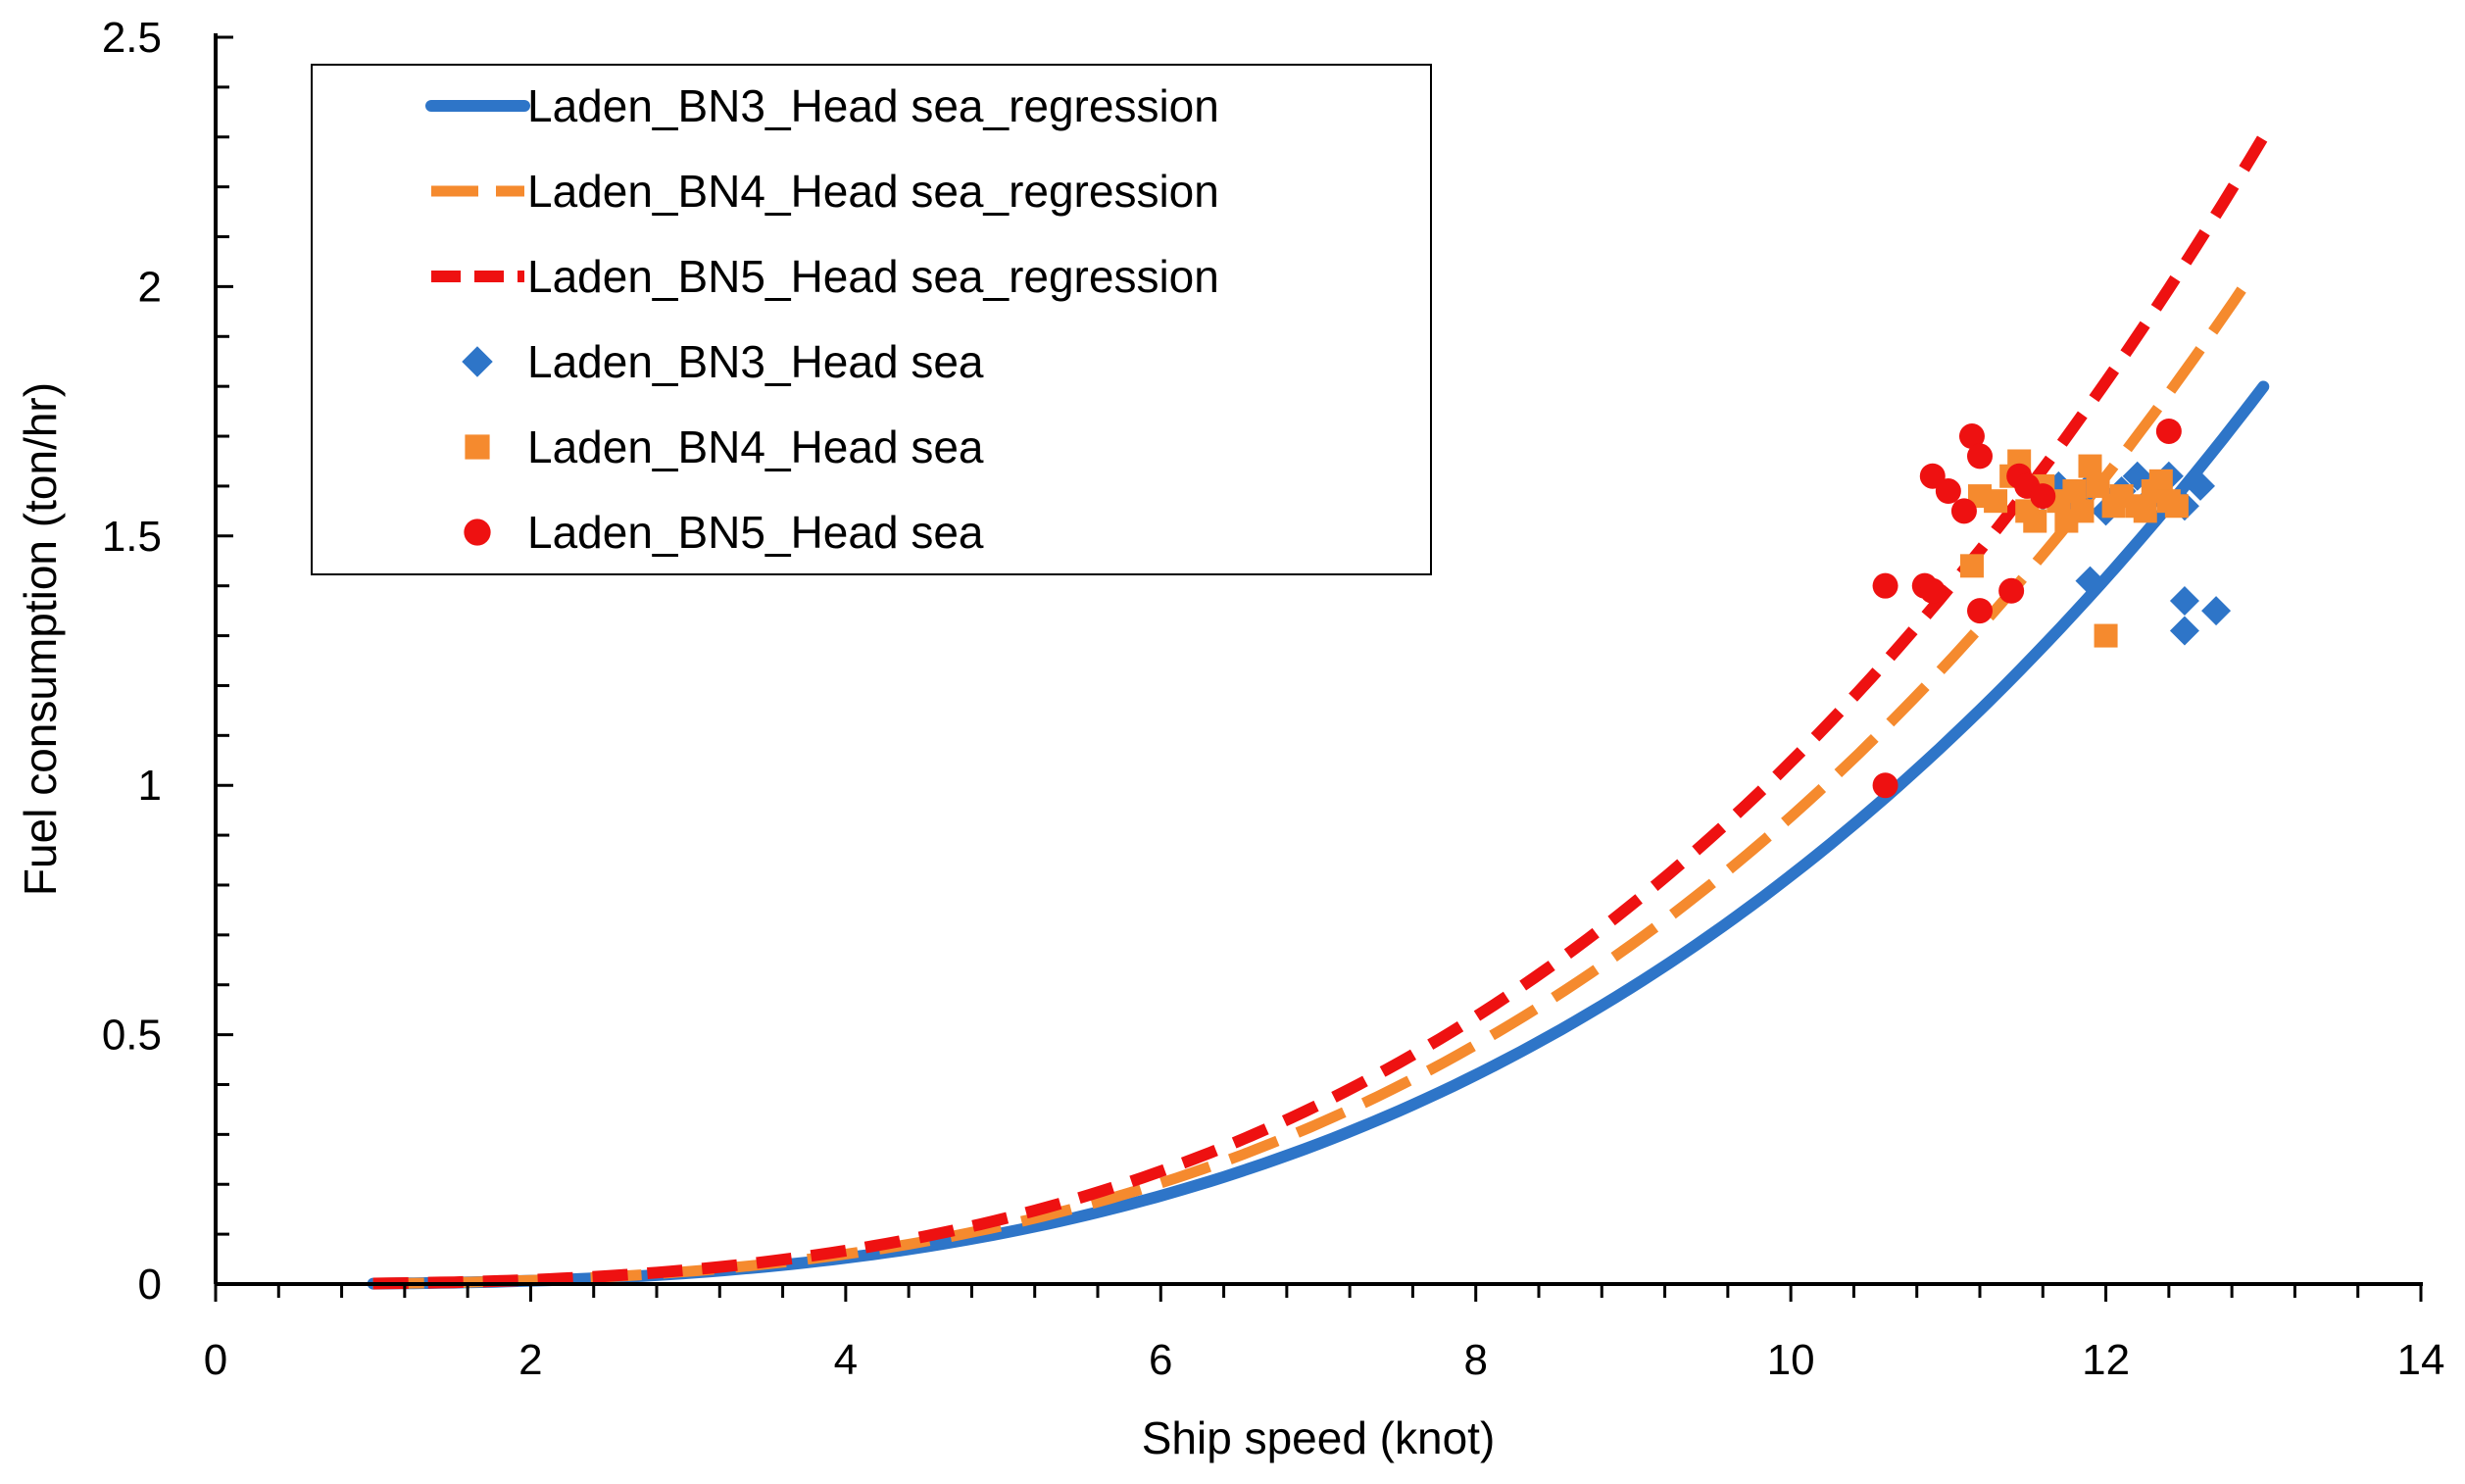 This screenshot has width=2465, height=1484. I want to click on y-tick-label: 1, so click(150, 786).